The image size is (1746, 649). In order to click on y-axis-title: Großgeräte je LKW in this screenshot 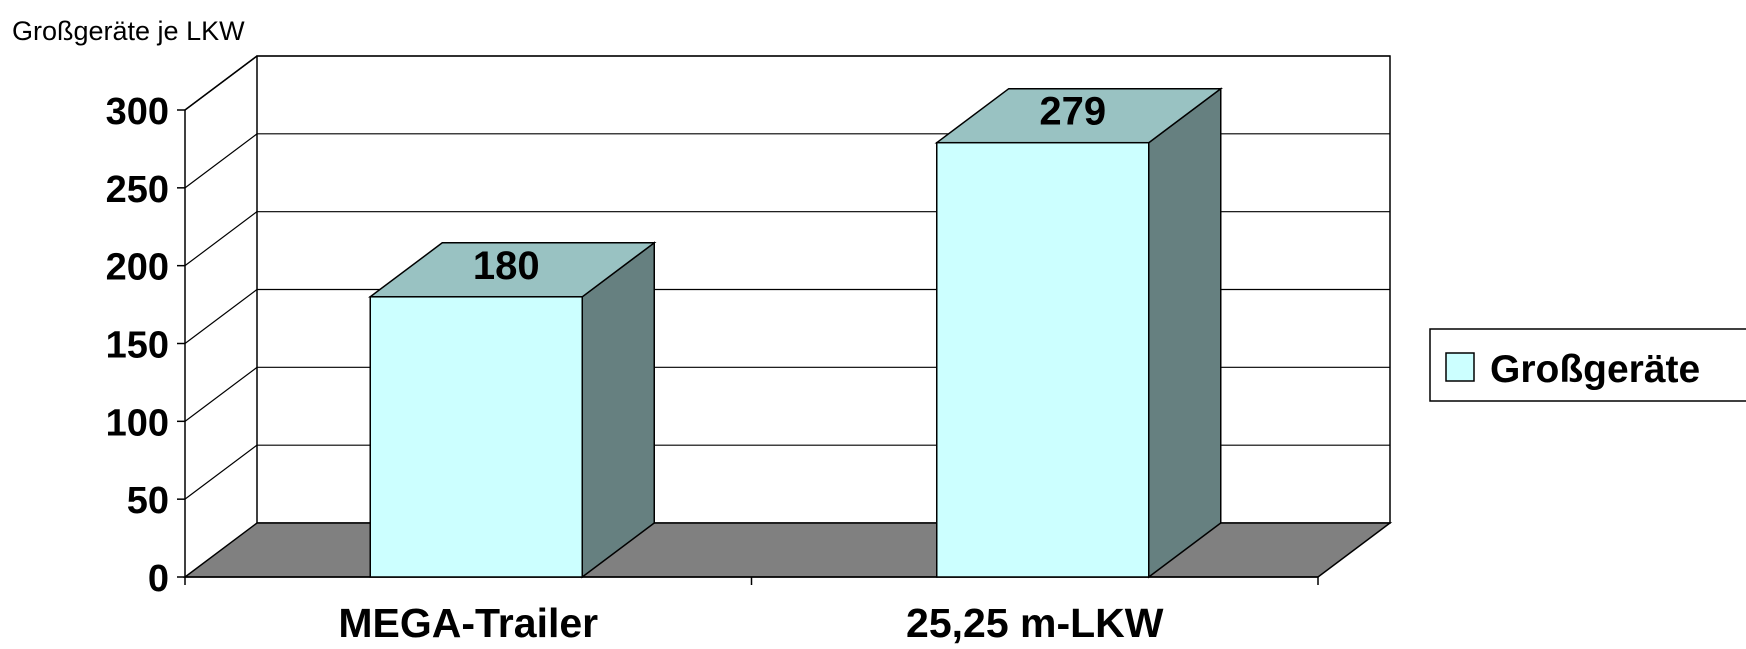, I will do `click(128, 31)`.